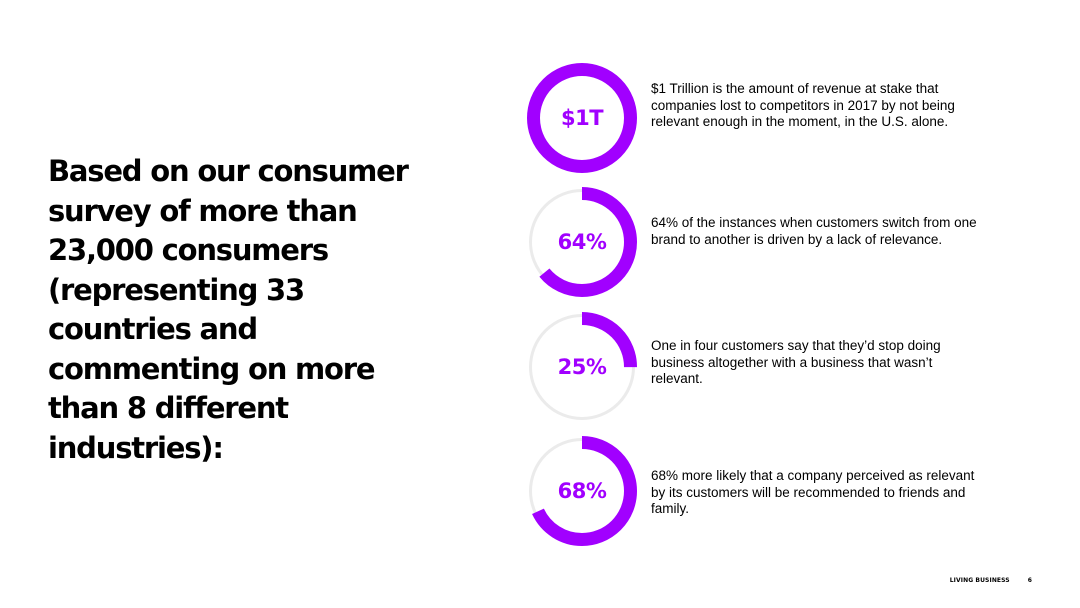 The height and width of the screenshot is (608, 1080). Describe the element at coordinates (1029, 580) in the screenshot. I see `page-number: 6` at that location.